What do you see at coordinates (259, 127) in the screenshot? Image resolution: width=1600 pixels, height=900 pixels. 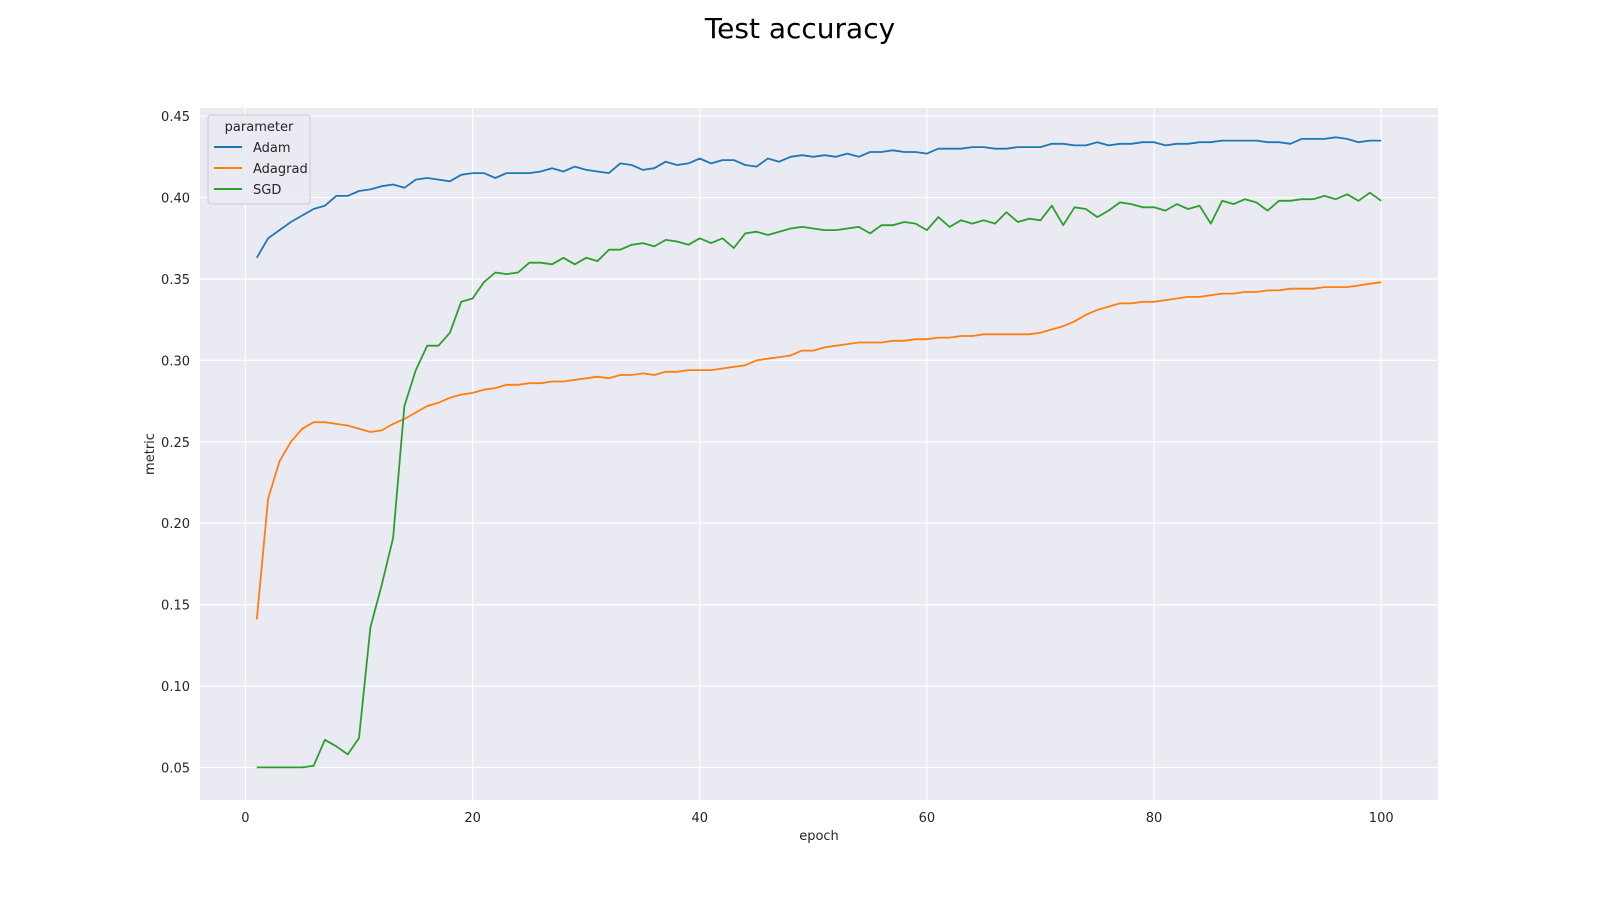 I see `legend-title: parameter` at bounding box center [259, 127].